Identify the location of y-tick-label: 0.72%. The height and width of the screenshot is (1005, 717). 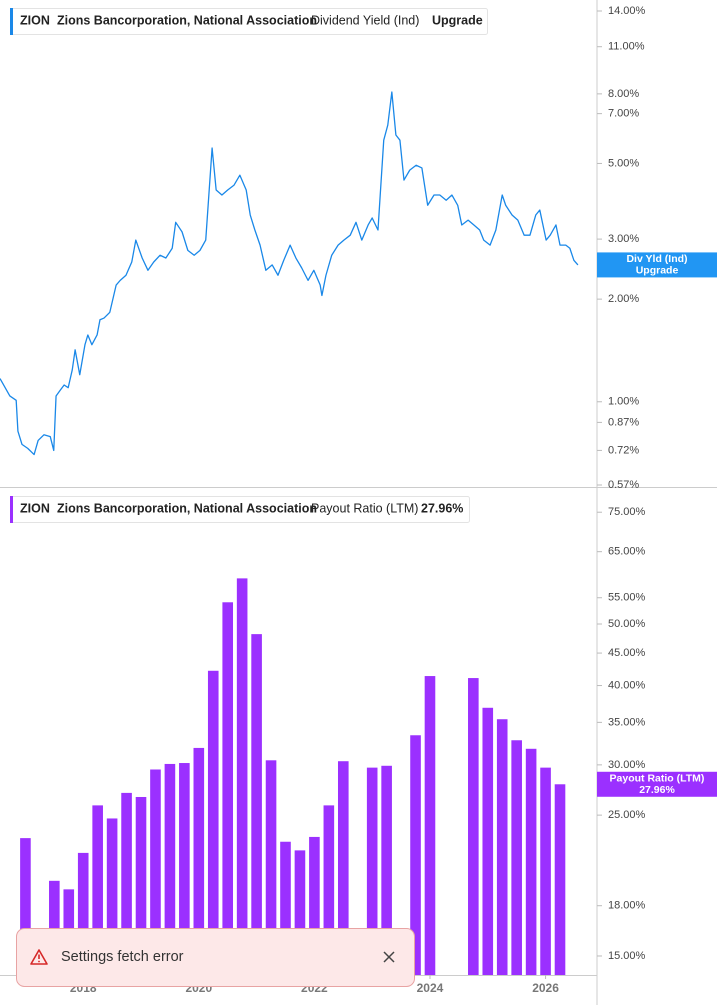
(623, 450).